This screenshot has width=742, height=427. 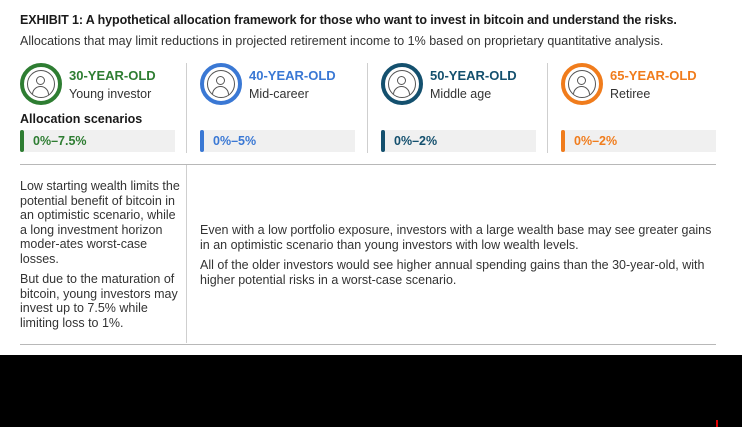 What do you see at coordinates (368, 344) in the screenshot?
I see `section-divider-bottom` at bounding box center [368, 344].